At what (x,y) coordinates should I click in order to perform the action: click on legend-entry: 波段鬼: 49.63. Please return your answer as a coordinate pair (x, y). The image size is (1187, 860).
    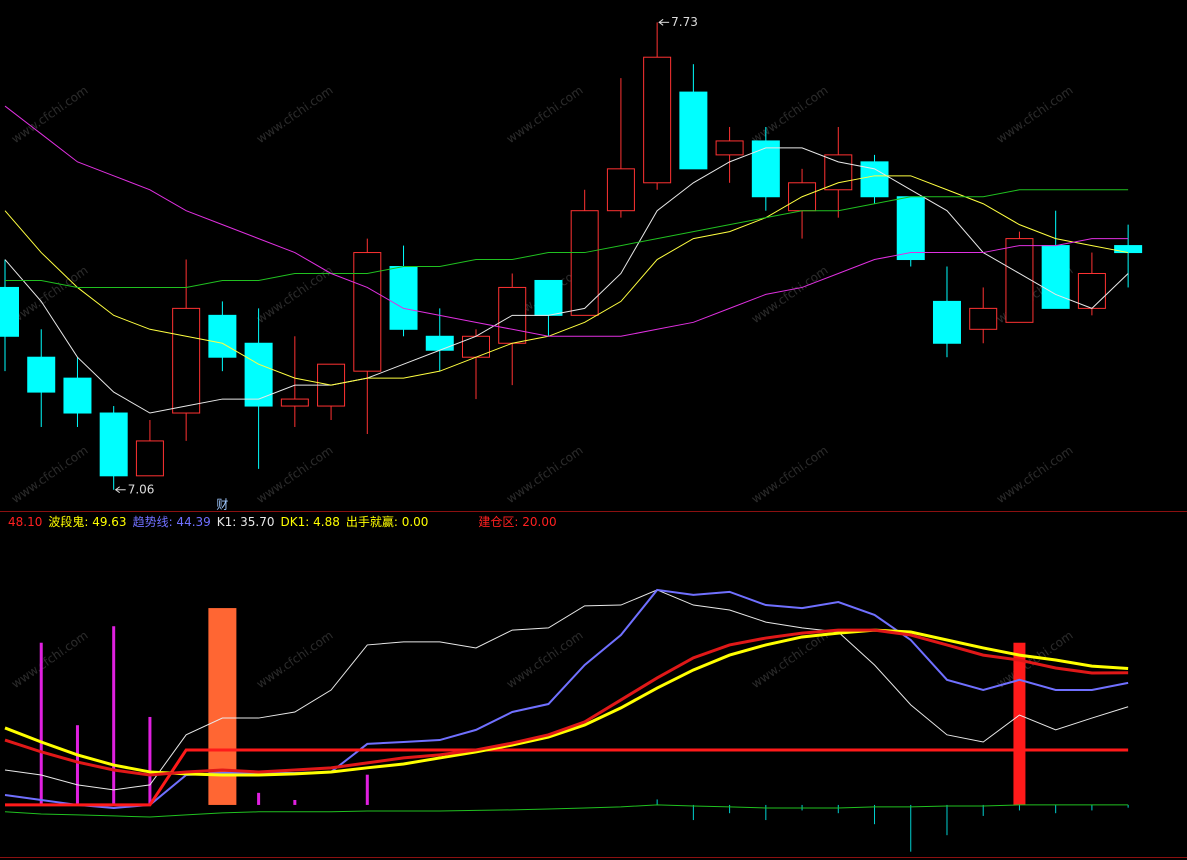
    Looking at the image, I should click on (87, 522).